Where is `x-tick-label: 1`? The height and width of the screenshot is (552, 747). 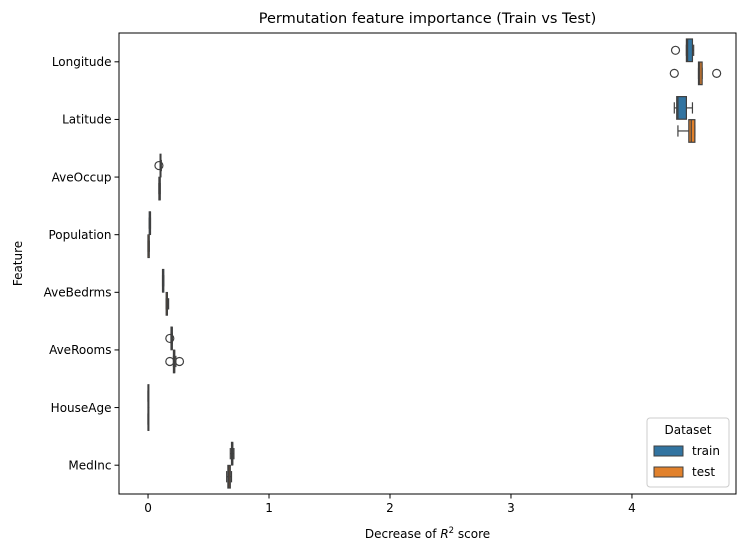 x-tick-label: 1 is located at coordinates (269, 508).